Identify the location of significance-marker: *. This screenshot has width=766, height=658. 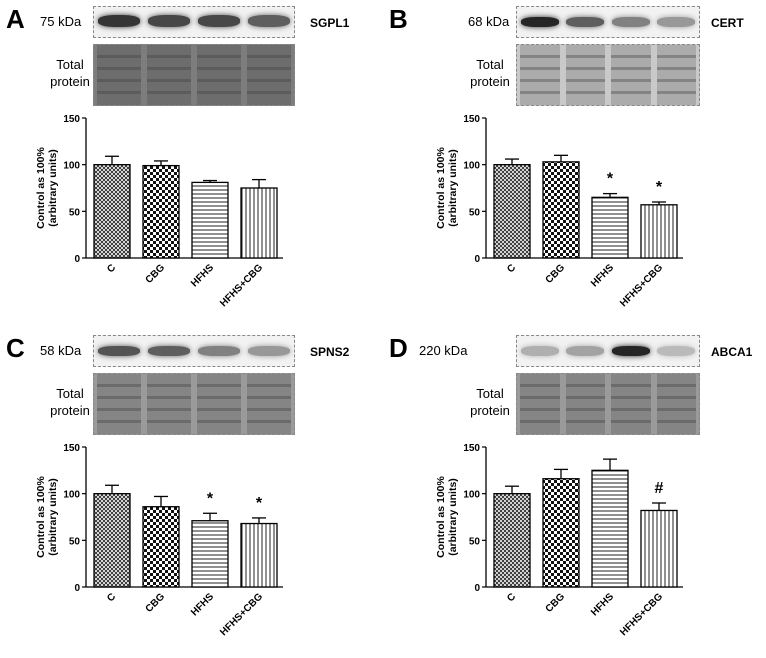
(610, 179).